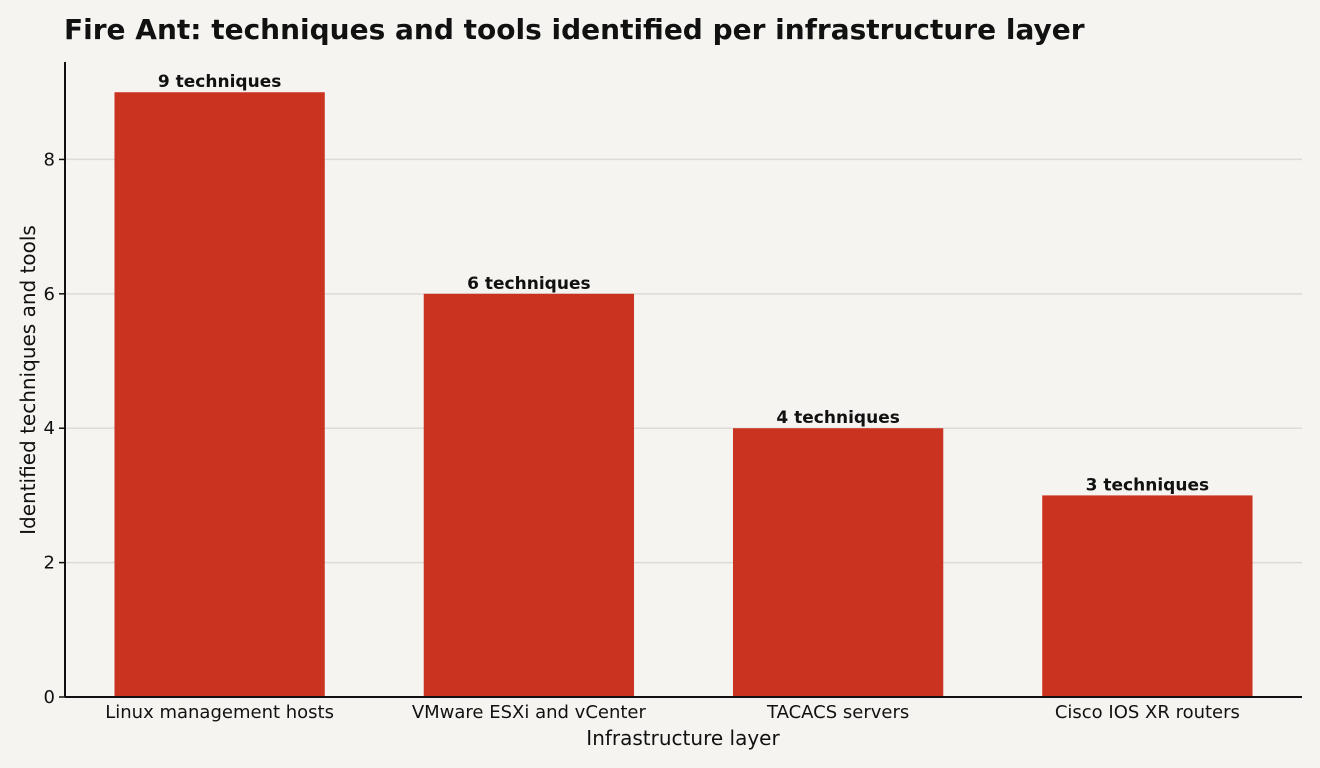 This screenshot has width=1320, height=768. I want to click on y-tick-label: 6, so click(49, 294).